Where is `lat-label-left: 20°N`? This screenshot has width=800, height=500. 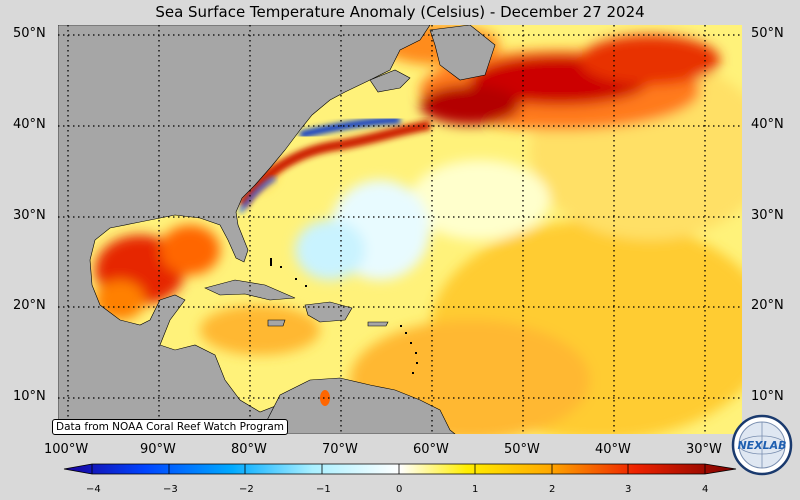 lat-label-left: 20°N is located at coordinates (29, 305).